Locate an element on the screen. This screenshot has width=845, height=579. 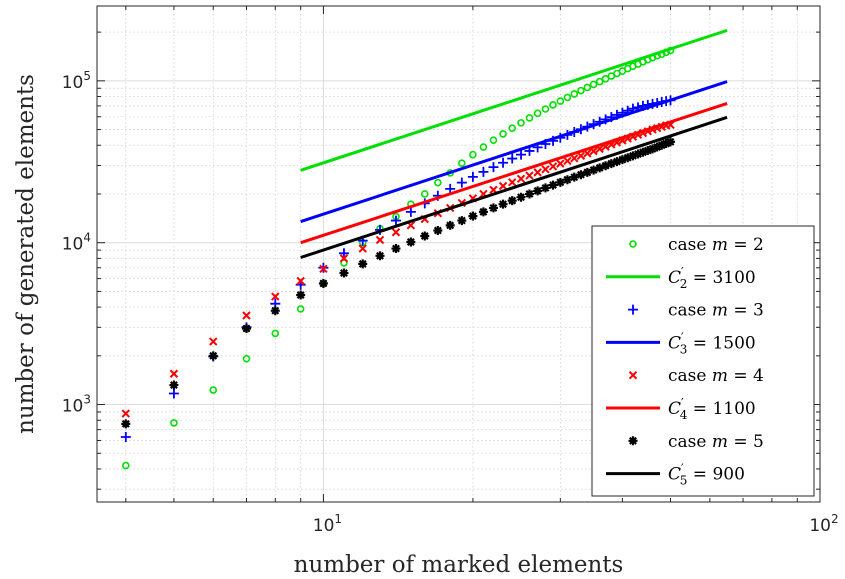
legend-label: case m = 2 is located at coordinates (716, 245).